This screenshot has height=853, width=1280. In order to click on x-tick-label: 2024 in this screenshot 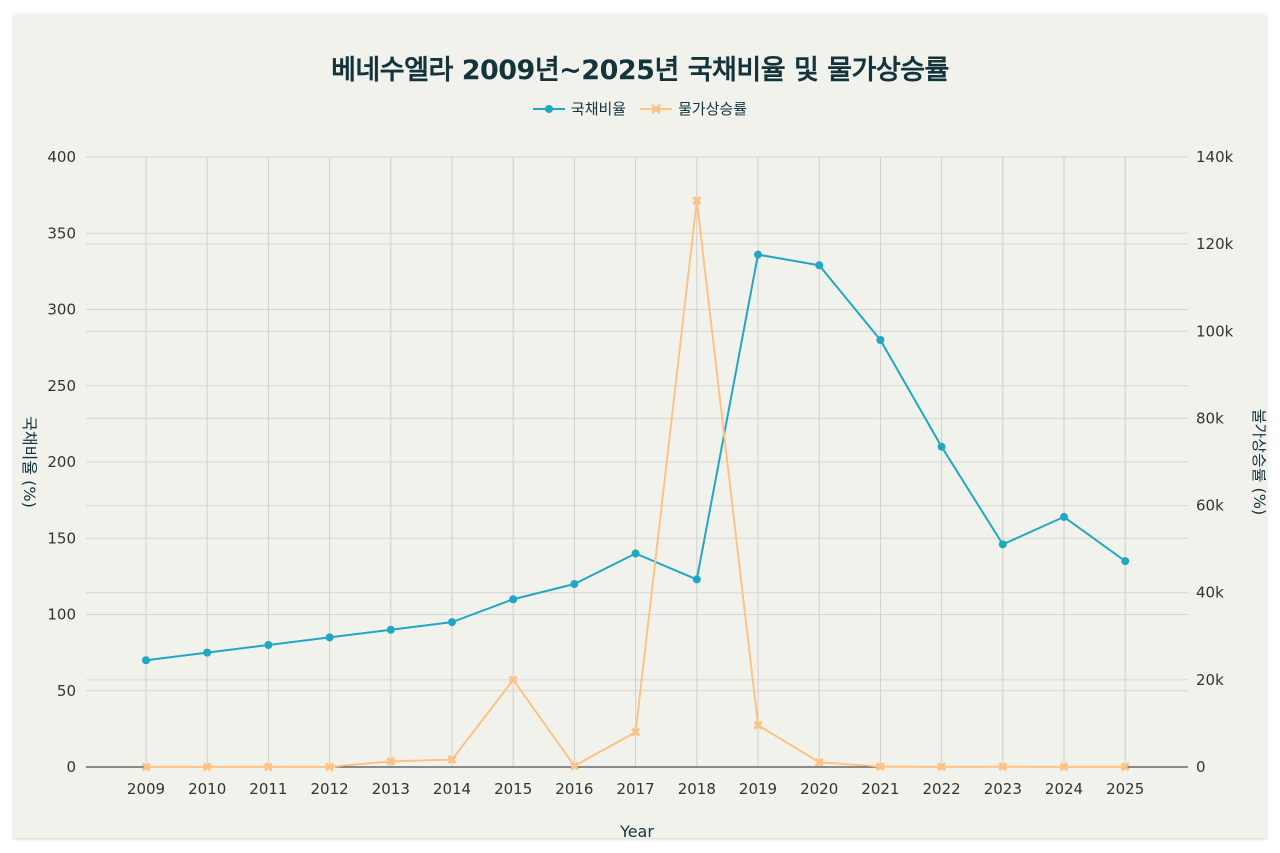, I will do `click(1064, 789)`.